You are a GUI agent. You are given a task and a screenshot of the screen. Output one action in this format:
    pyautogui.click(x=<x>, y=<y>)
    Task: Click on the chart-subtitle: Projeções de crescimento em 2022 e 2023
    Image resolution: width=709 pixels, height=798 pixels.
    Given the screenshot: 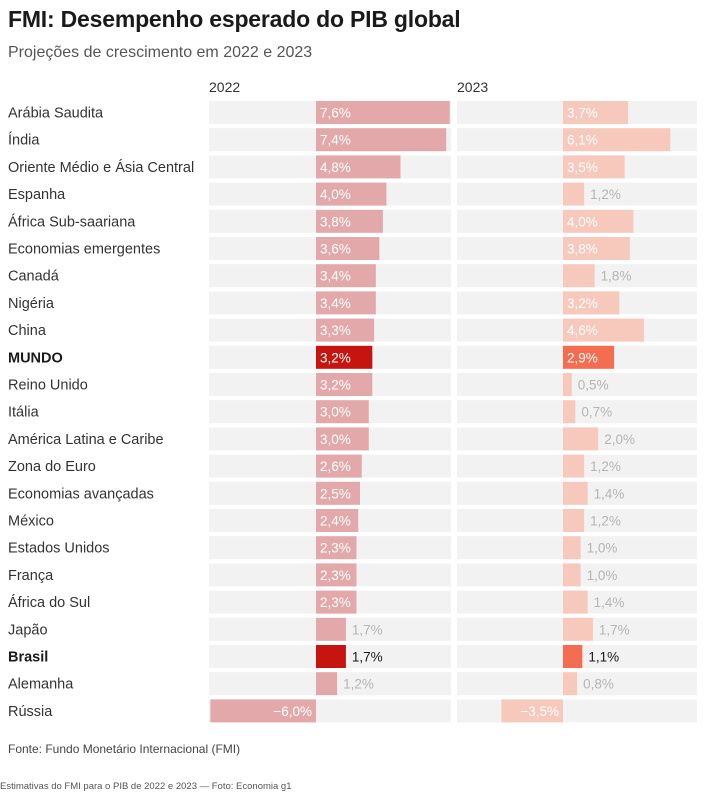 What is the action you would take?
    pyautogui.click(x=160, y=52)
    